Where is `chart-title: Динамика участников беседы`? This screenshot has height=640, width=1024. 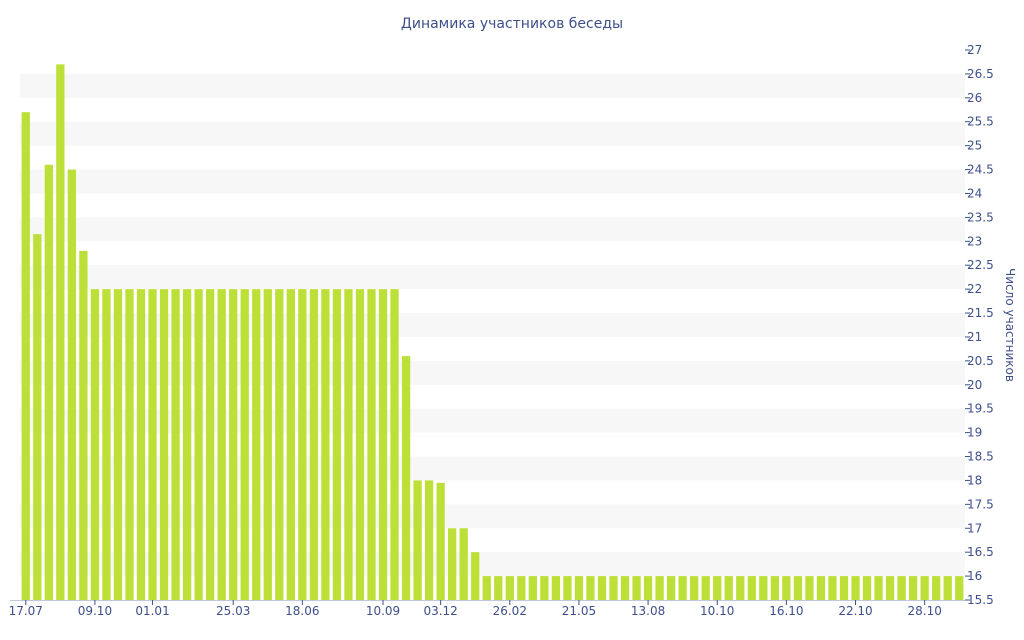
chart-title: Динамика участников беседы is located at coordinates (512, 24).